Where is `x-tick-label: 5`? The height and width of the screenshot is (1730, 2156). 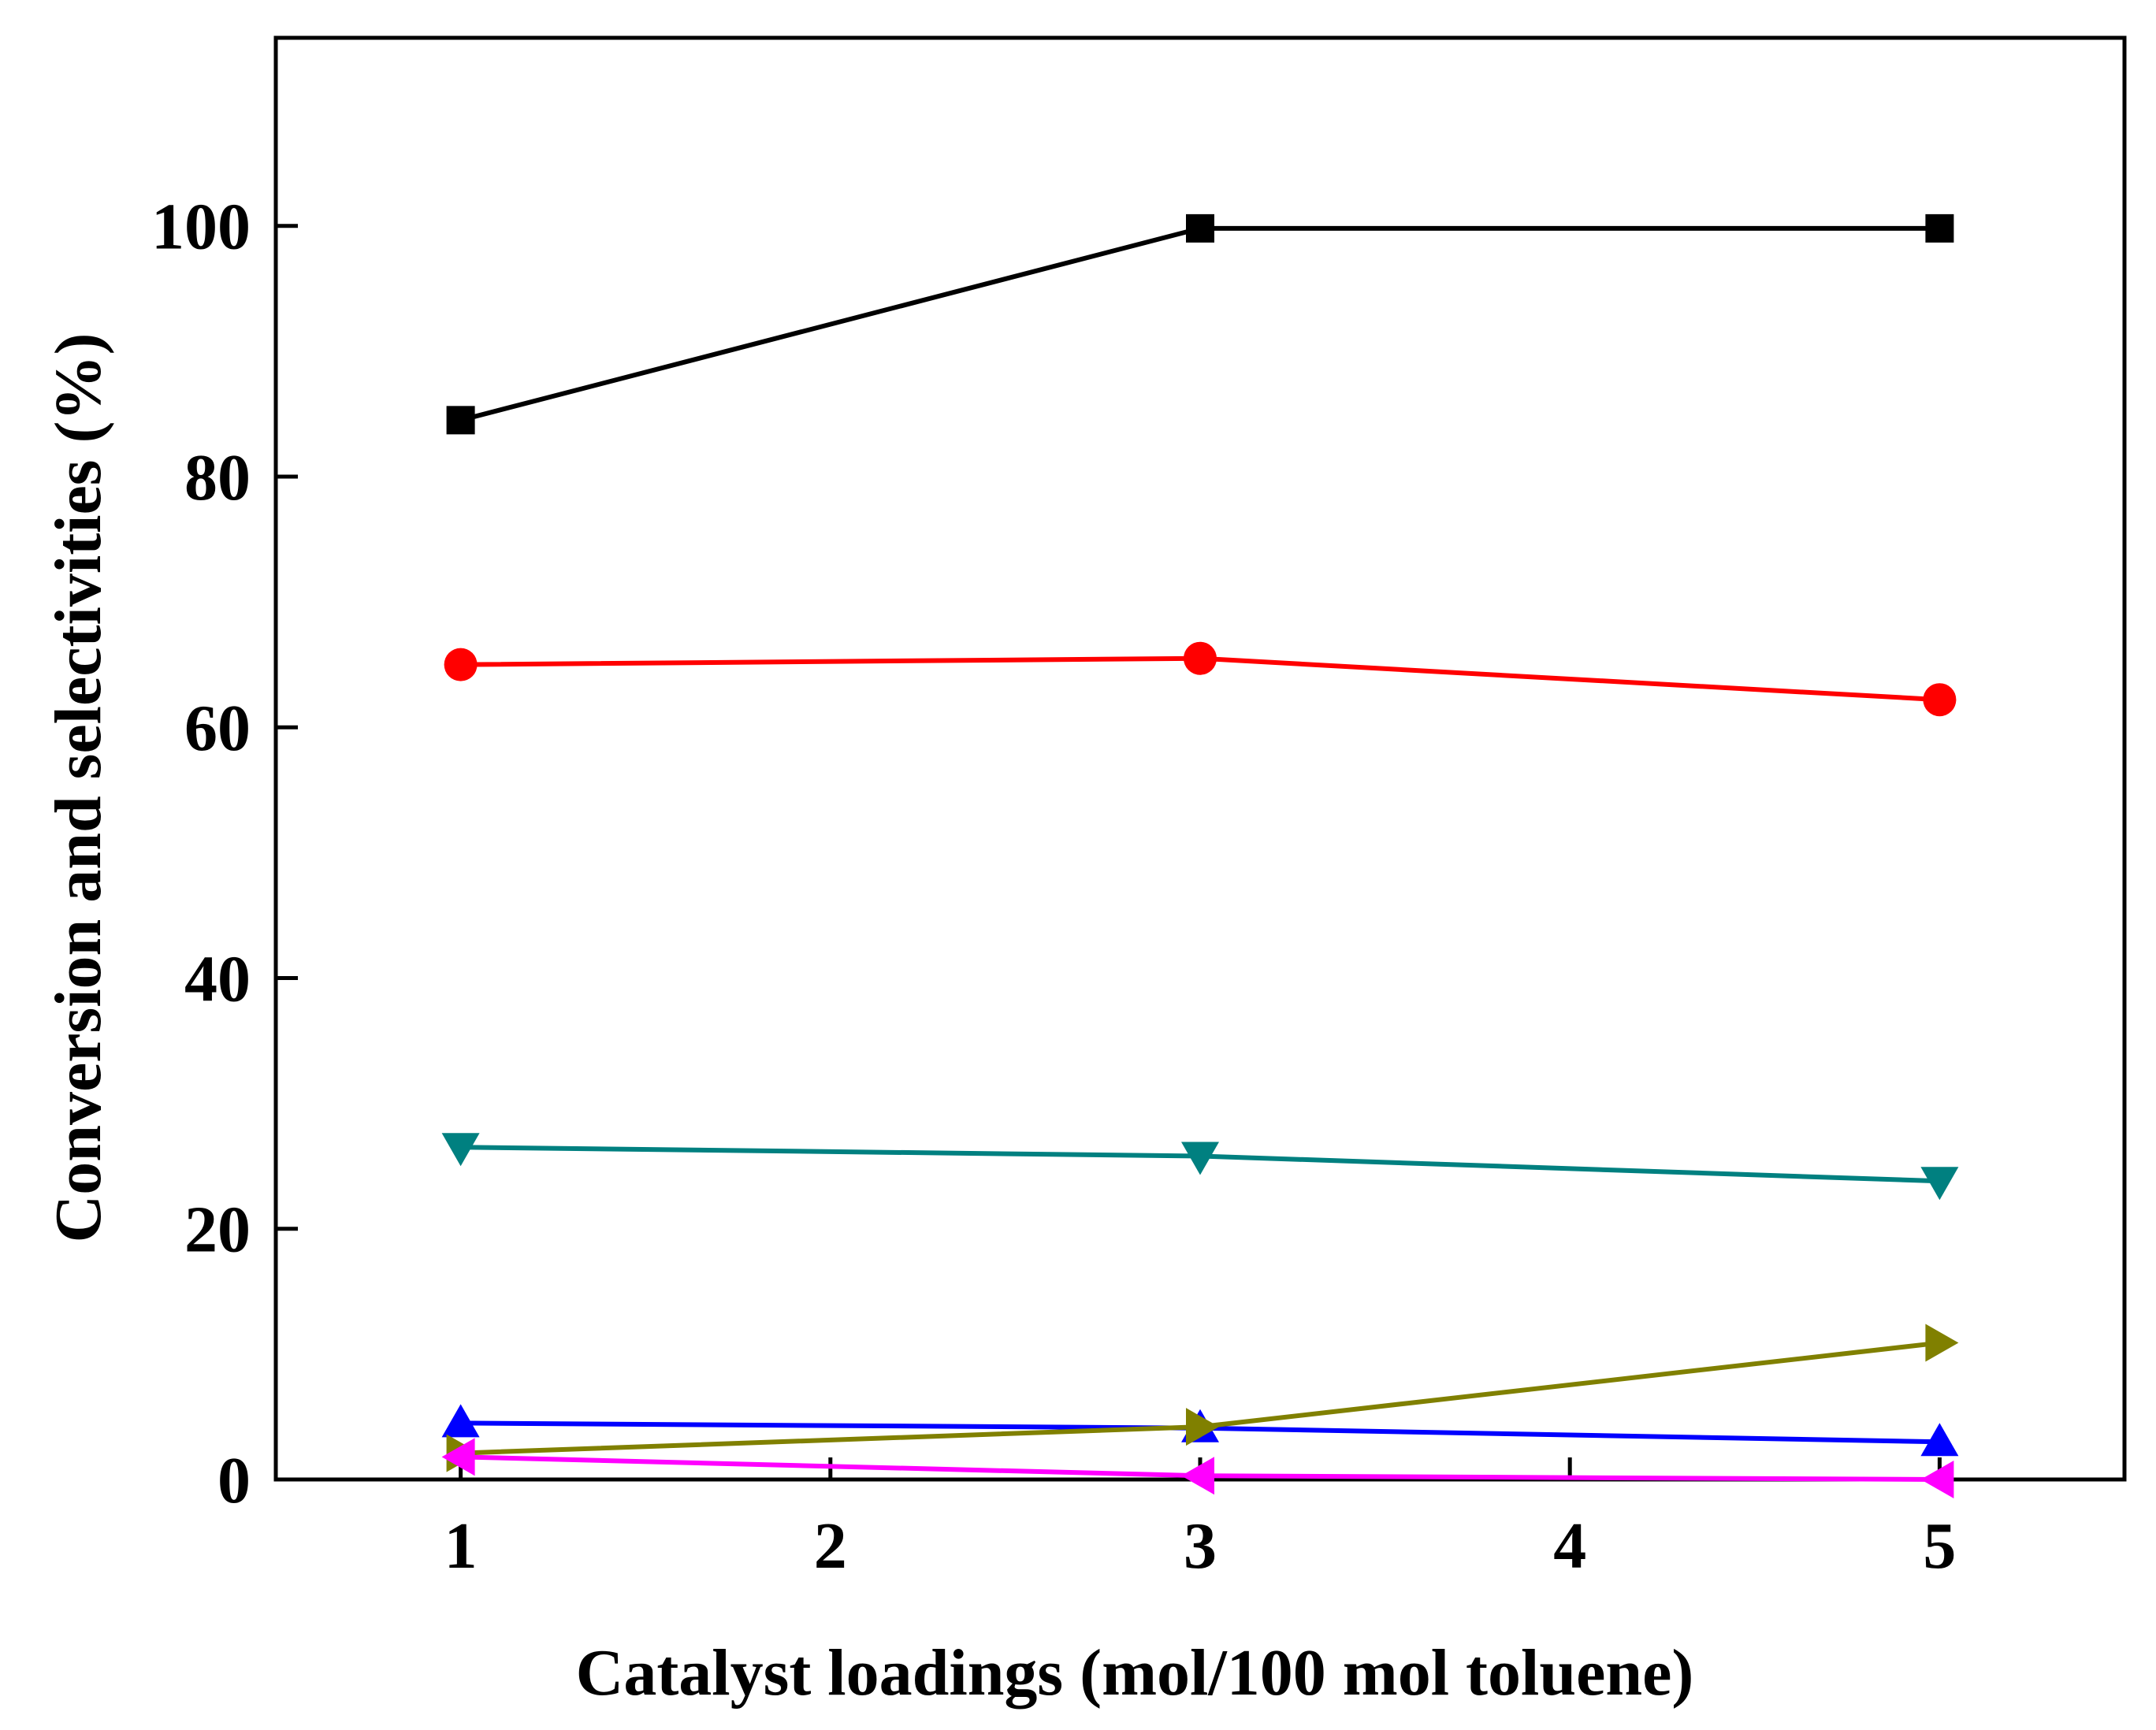 x-tick-label: 5 is located at coordinates (1939, 1546).